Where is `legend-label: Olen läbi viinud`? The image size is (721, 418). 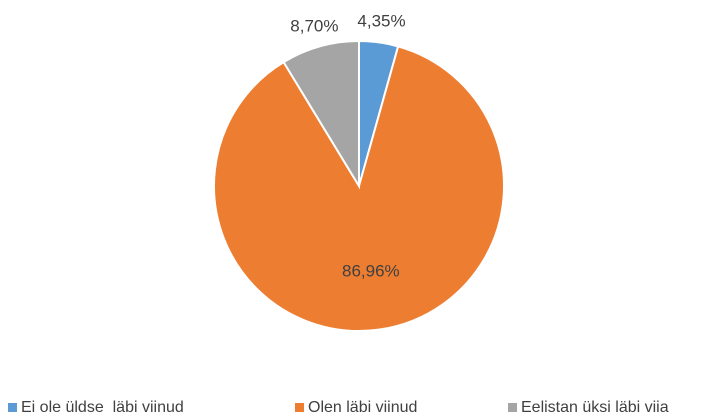
legend-label: Olen läbi viinud is located at coordinates (362, 407).